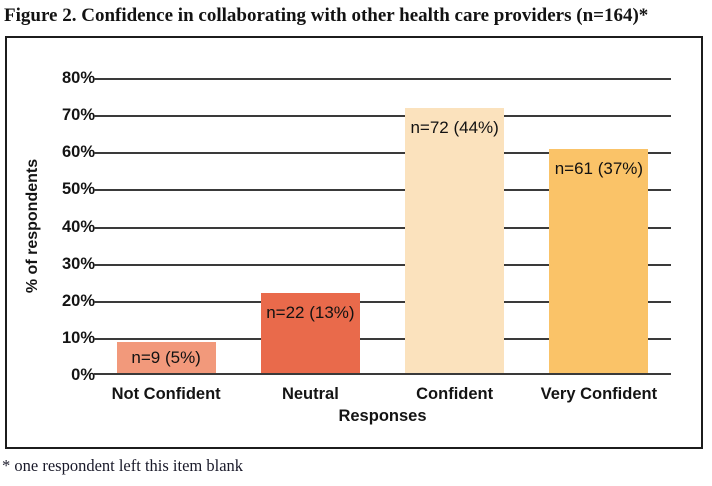  What do you see at coordinates (310, 333) in the screenshot?
I see `bar-neutral: n=22 (13%)` at bounding box center [310, 333].